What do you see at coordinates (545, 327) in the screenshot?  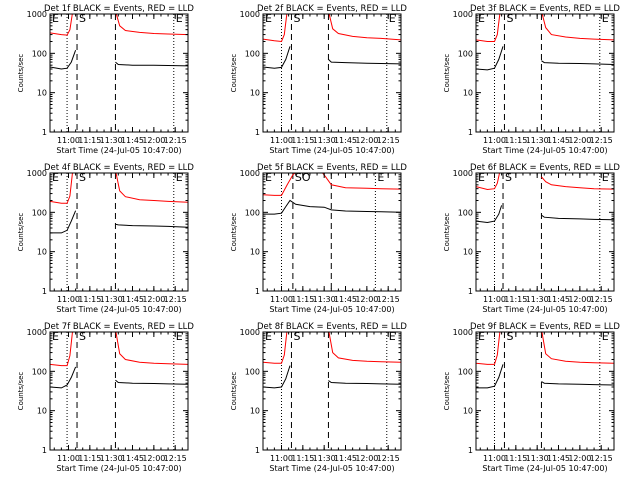 I see `panel-title: Det 9f BLACK = Events, RED = LLD` at bounding box center [545, 327].